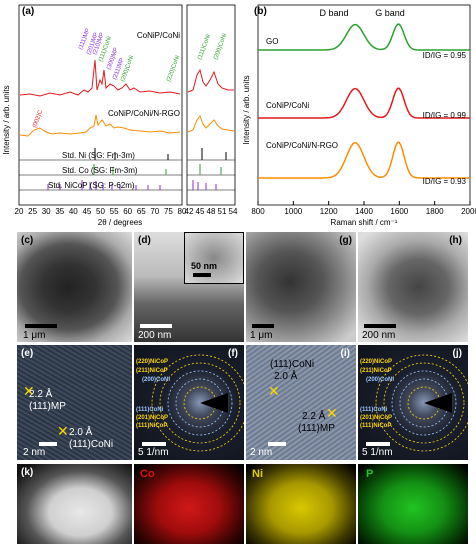 The image size is (476, 548). What do you see at coordinates (41, 394) in the screenshot?
I see `hrtem-e-d1: 2.2 Å` at bounding box center [41, 394].